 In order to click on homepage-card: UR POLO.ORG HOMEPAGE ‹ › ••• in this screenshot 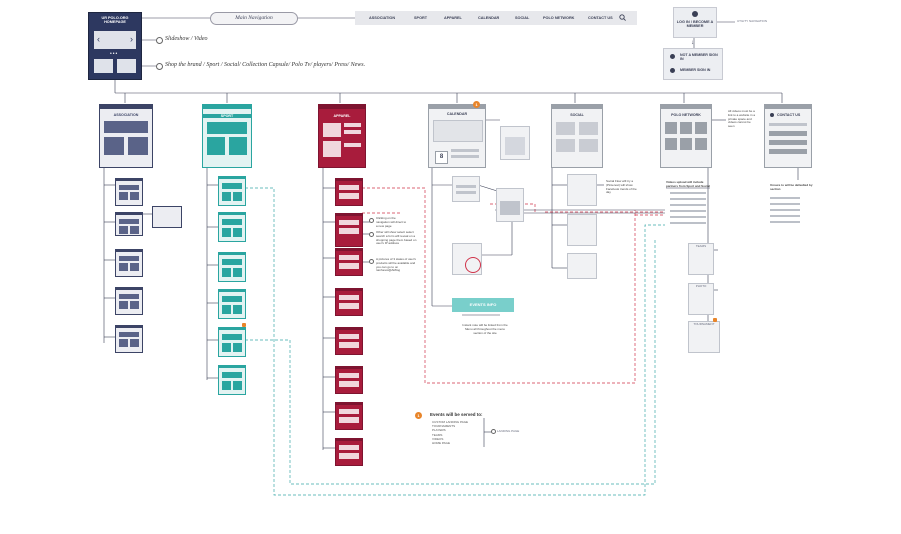, I will do `click(115, 46)`.